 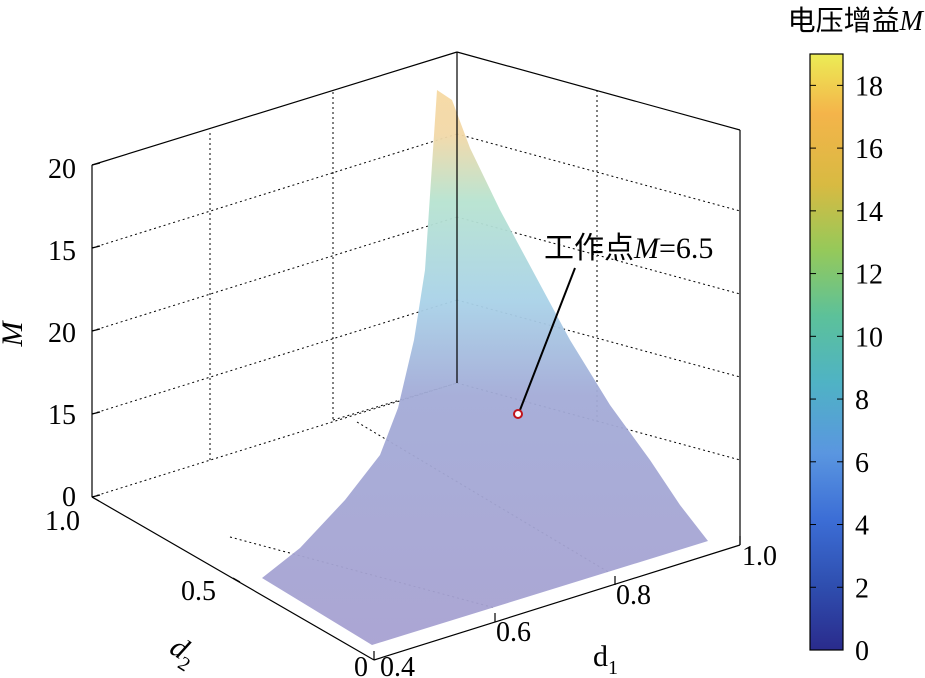 I want to click on colorbar: 0 2 4 6 8 10 12 14 16 18 电压增益M, so click(x=856, y=335).